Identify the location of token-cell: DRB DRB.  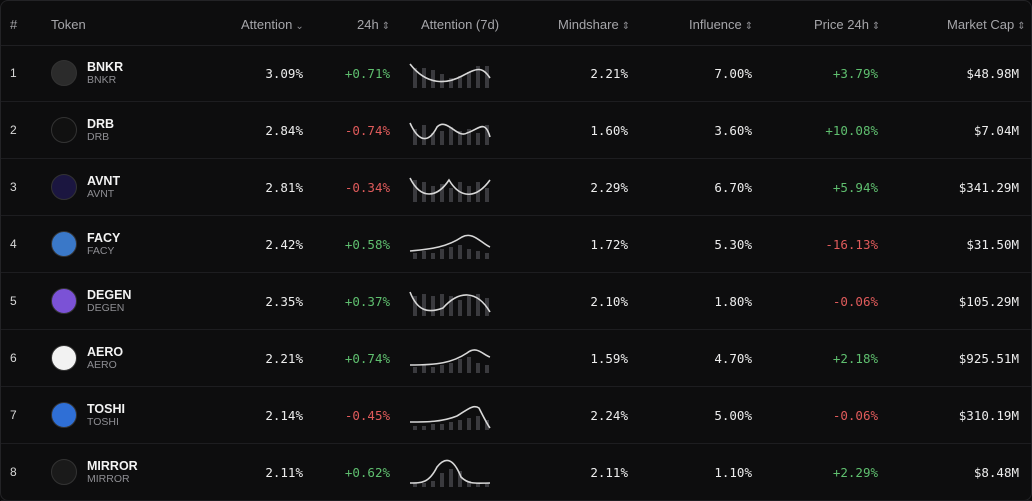
(82, 130).